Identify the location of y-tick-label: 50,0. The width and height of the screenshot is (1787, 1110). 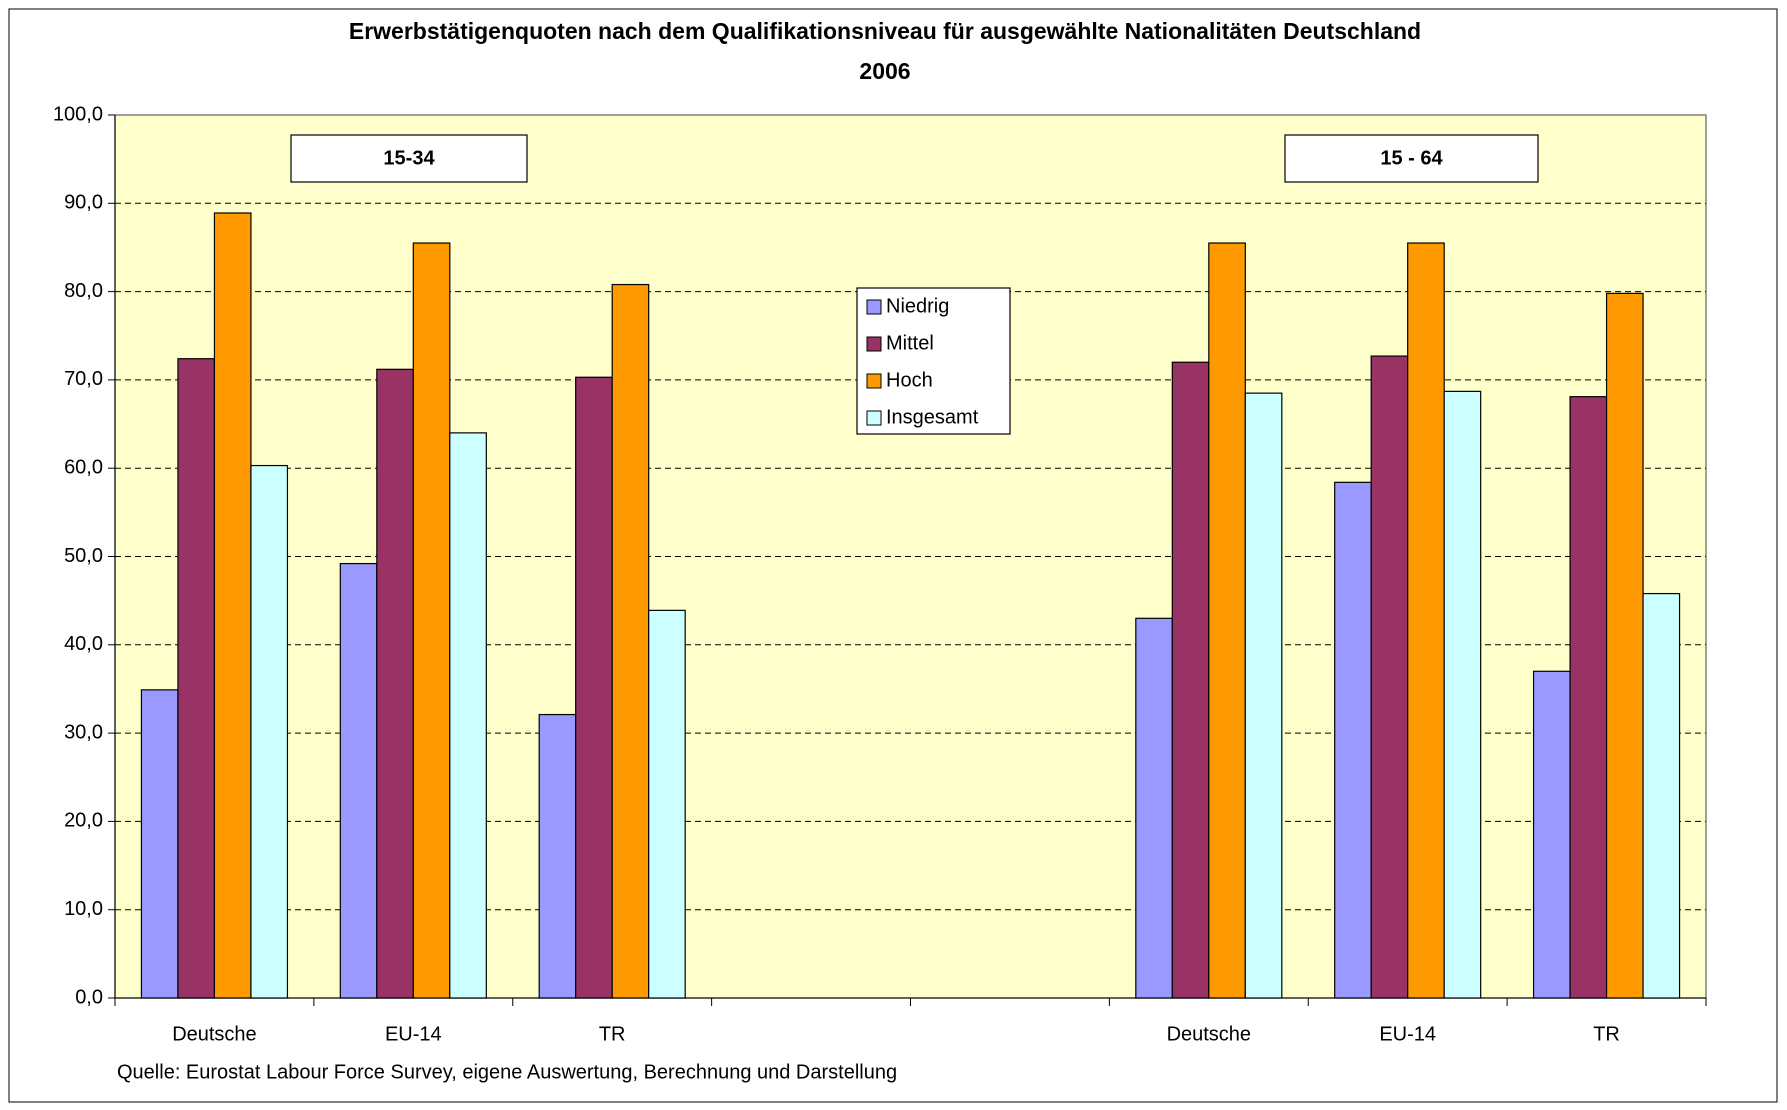
(83, 556).